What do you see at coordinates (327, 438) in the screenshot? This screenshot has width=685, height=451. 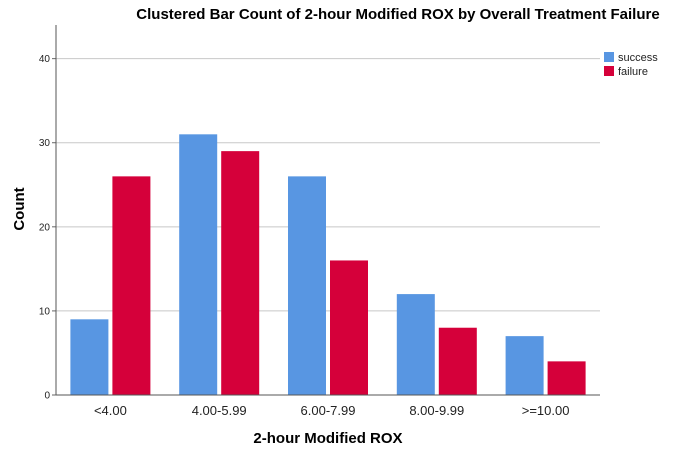 I see `x-axis-title: 2-hour Modified ROX` at bounding box center [327, 438].